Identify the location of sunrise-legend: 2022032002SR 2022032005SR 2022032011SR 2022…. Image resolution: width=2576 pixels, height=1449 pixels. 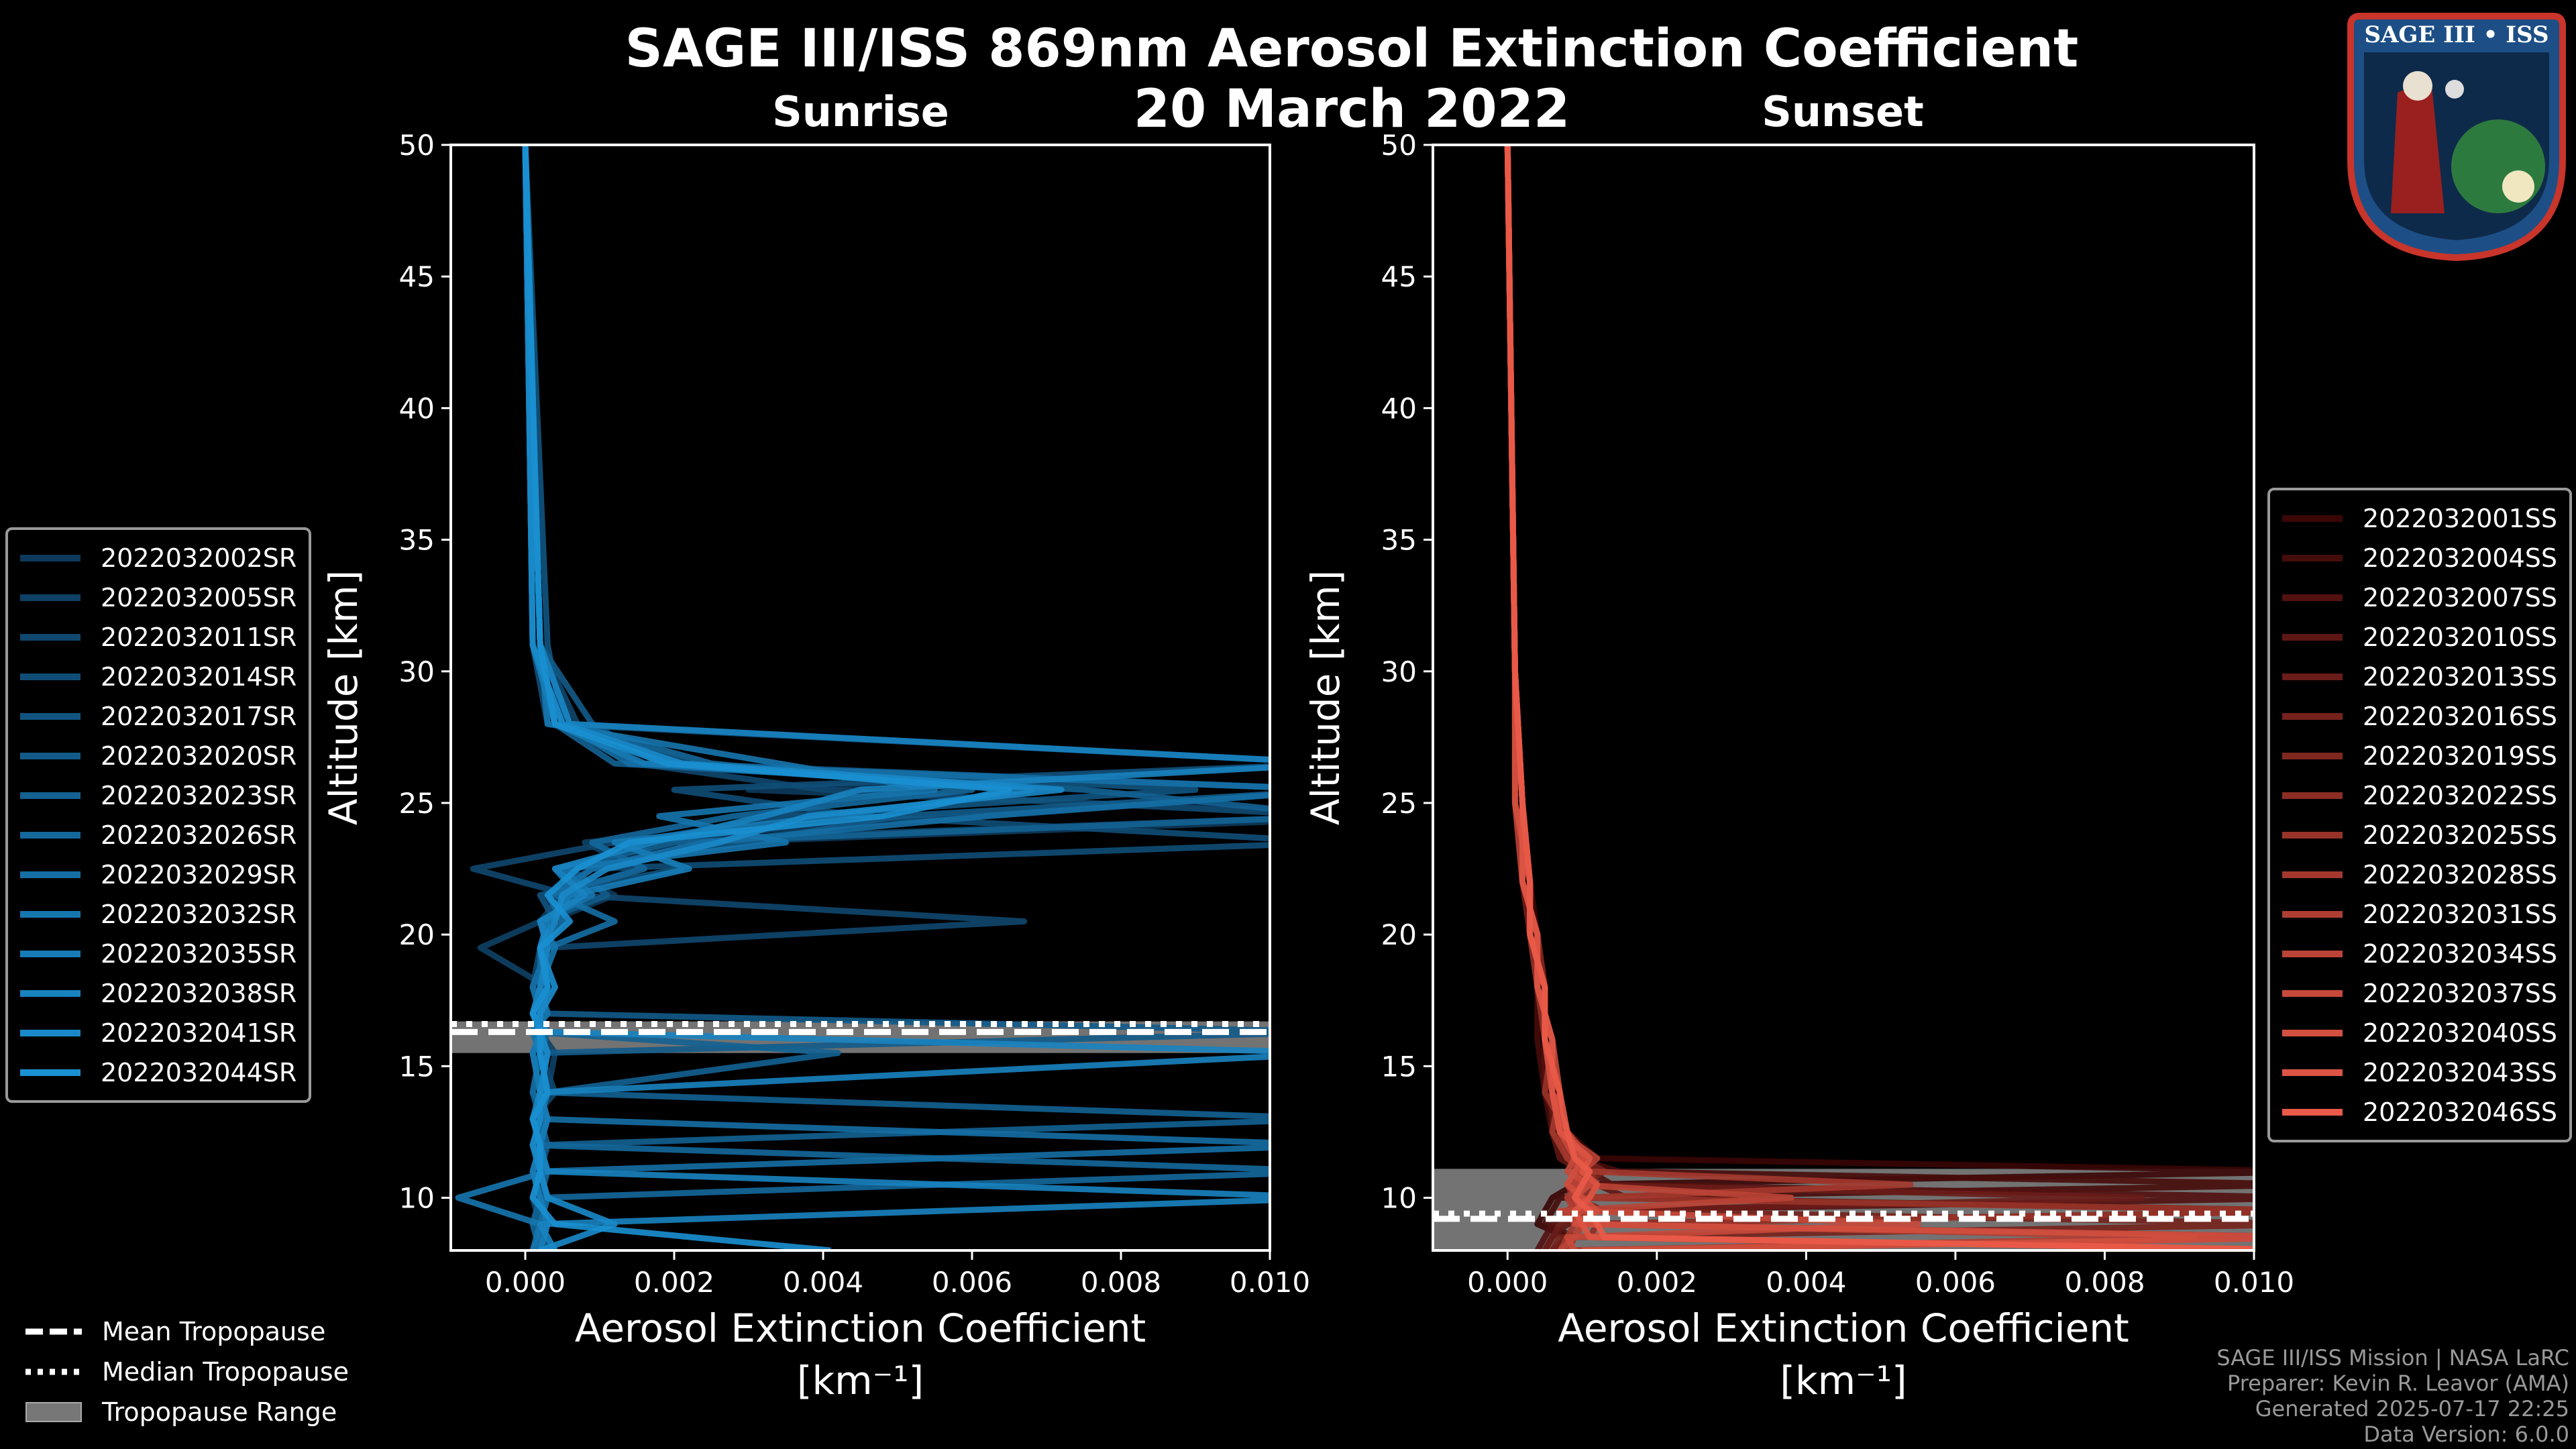
(158, 815).